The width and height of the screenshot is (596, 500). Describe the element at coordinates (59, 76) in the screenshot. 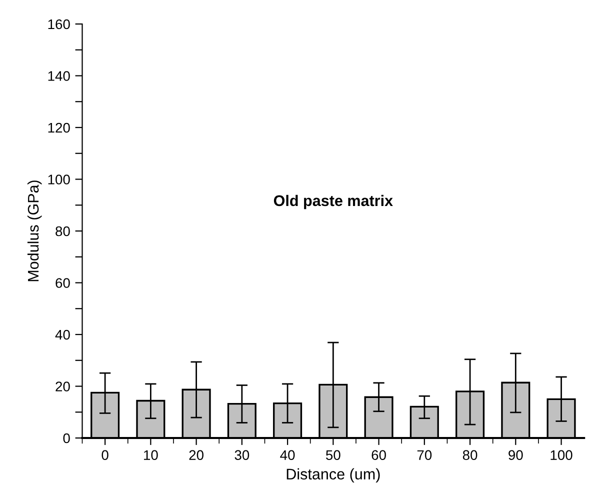

I see `y-tick-label: 140` at that location.